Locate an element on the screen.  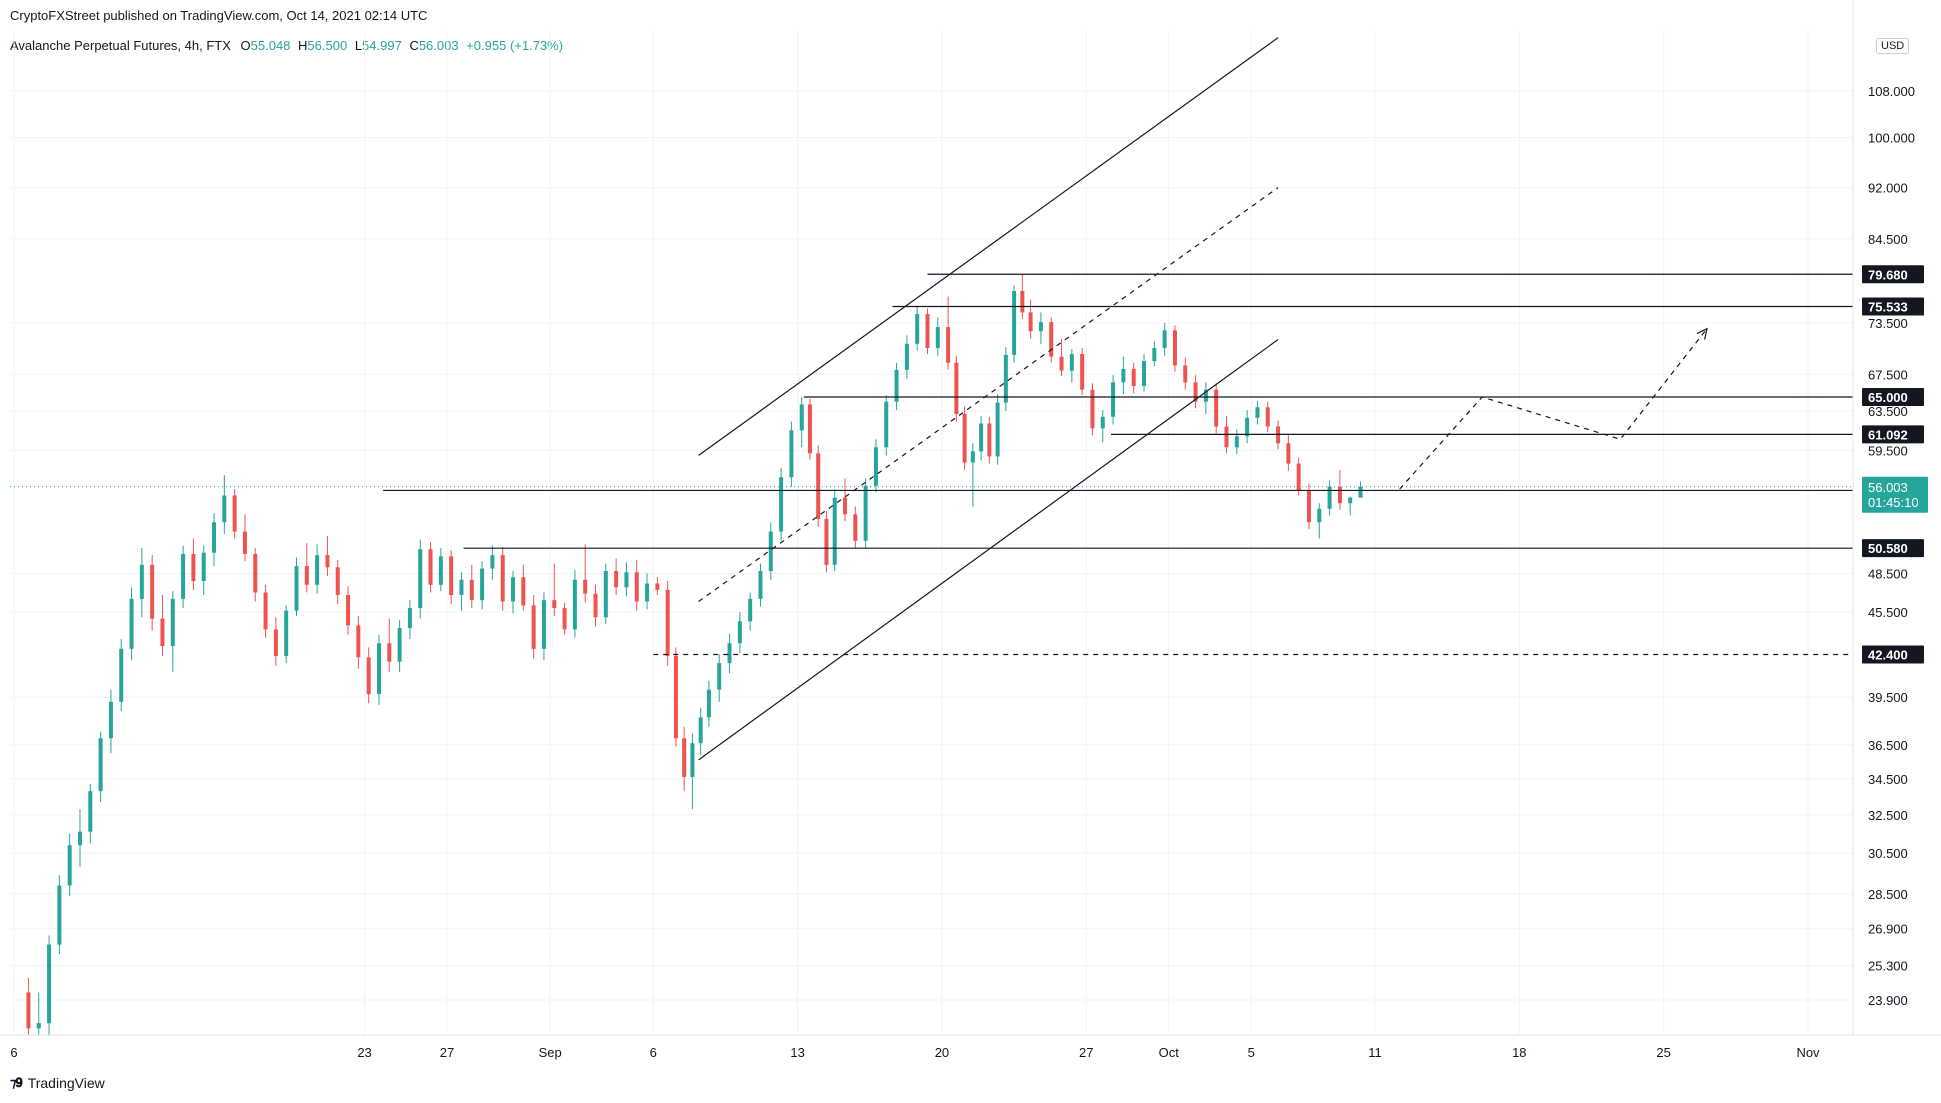
high-label: H is located at coordinates (303, 45).